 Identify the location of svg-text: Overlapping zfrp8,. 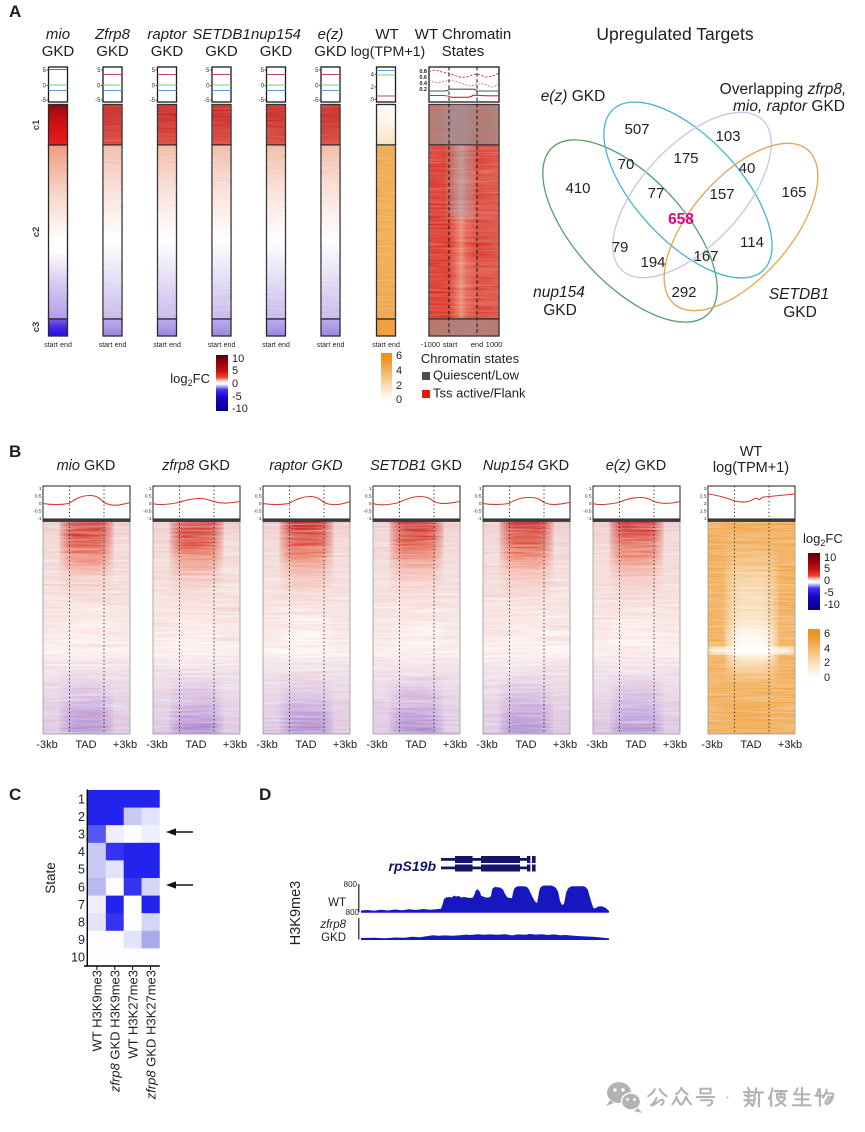
(783, 89).